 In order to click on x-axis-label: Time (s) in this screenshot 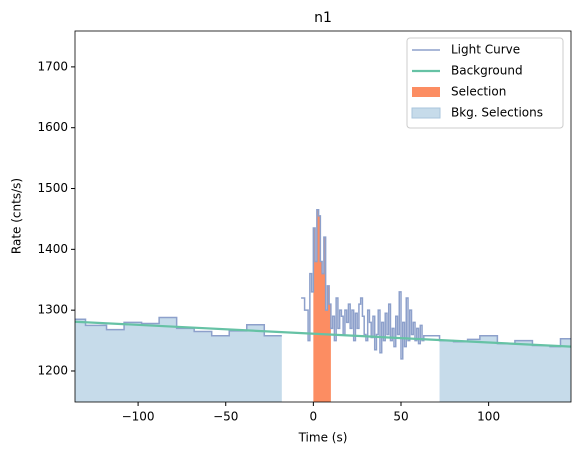, I will do `click(323, 438)`.